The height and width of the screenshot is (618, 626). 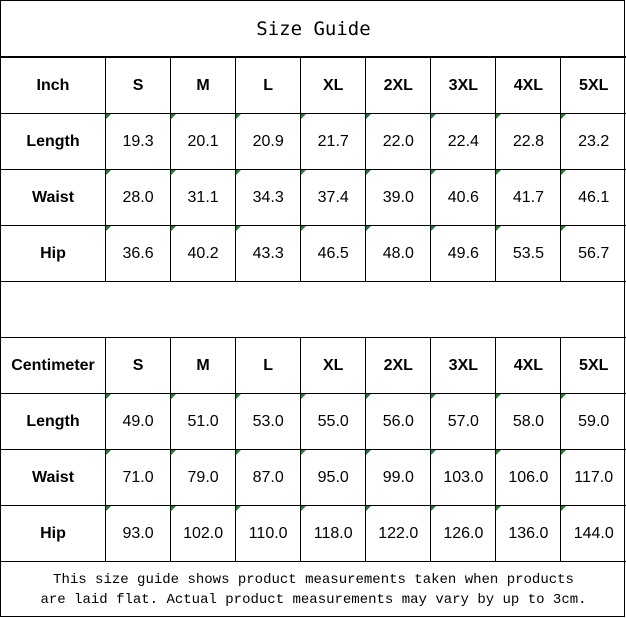 I want to click on page-title: Size Guide, so click(x=313, y=29).